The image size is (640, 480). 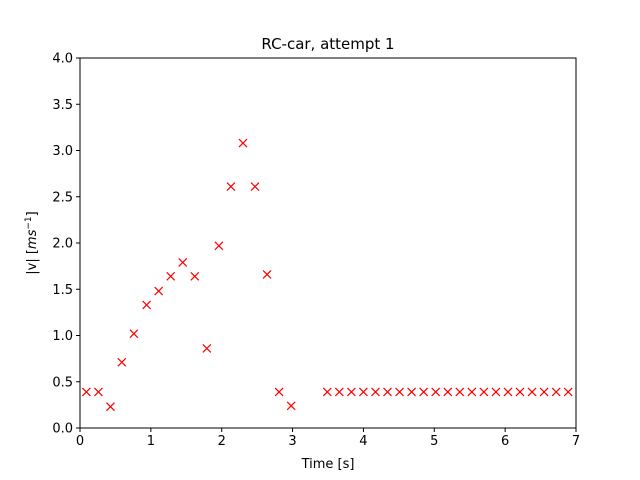 I want to click on y-tick-label: 0.5, so click(x=62, y=382).